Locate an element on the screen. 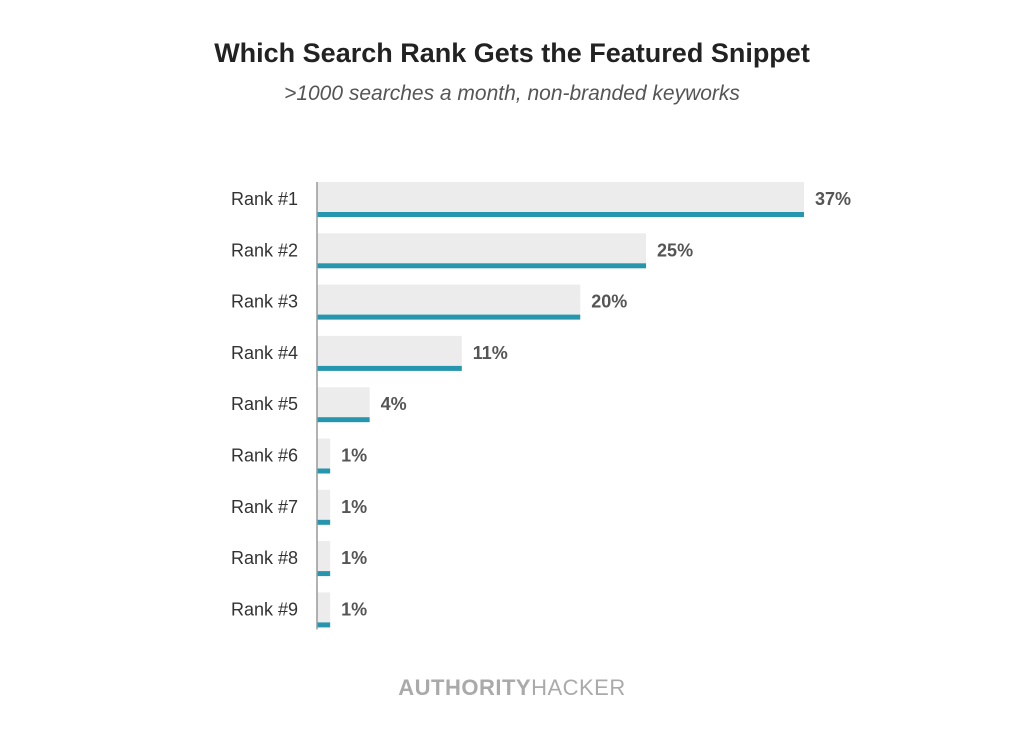 This screenshot has width=1024, height=734. brand-logo: AUTHORITYHACKER is located at coordinates (512, 688).